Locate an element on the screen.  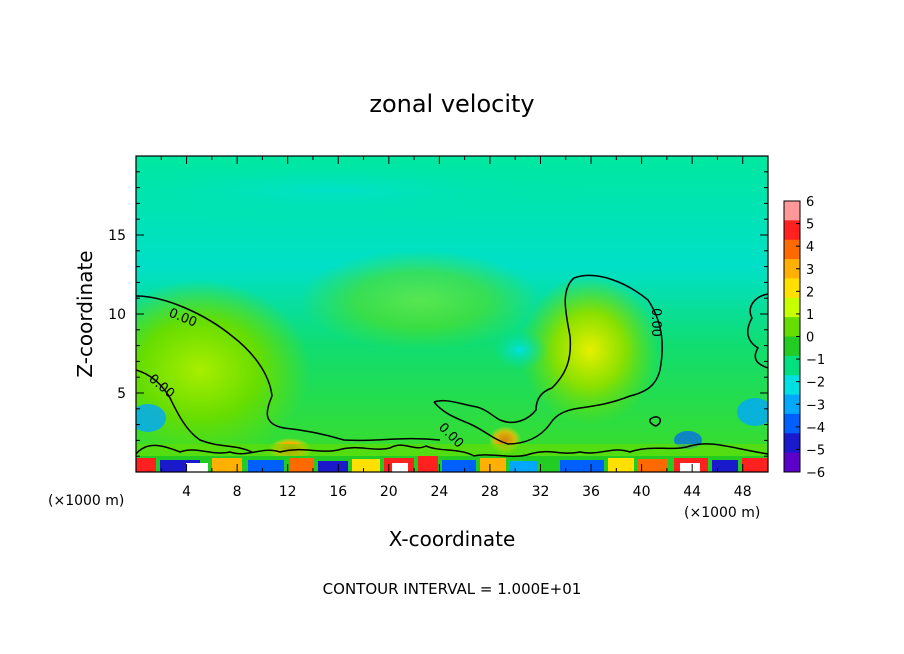
x-tick-label: 24 is located at coordinates (439, 492).